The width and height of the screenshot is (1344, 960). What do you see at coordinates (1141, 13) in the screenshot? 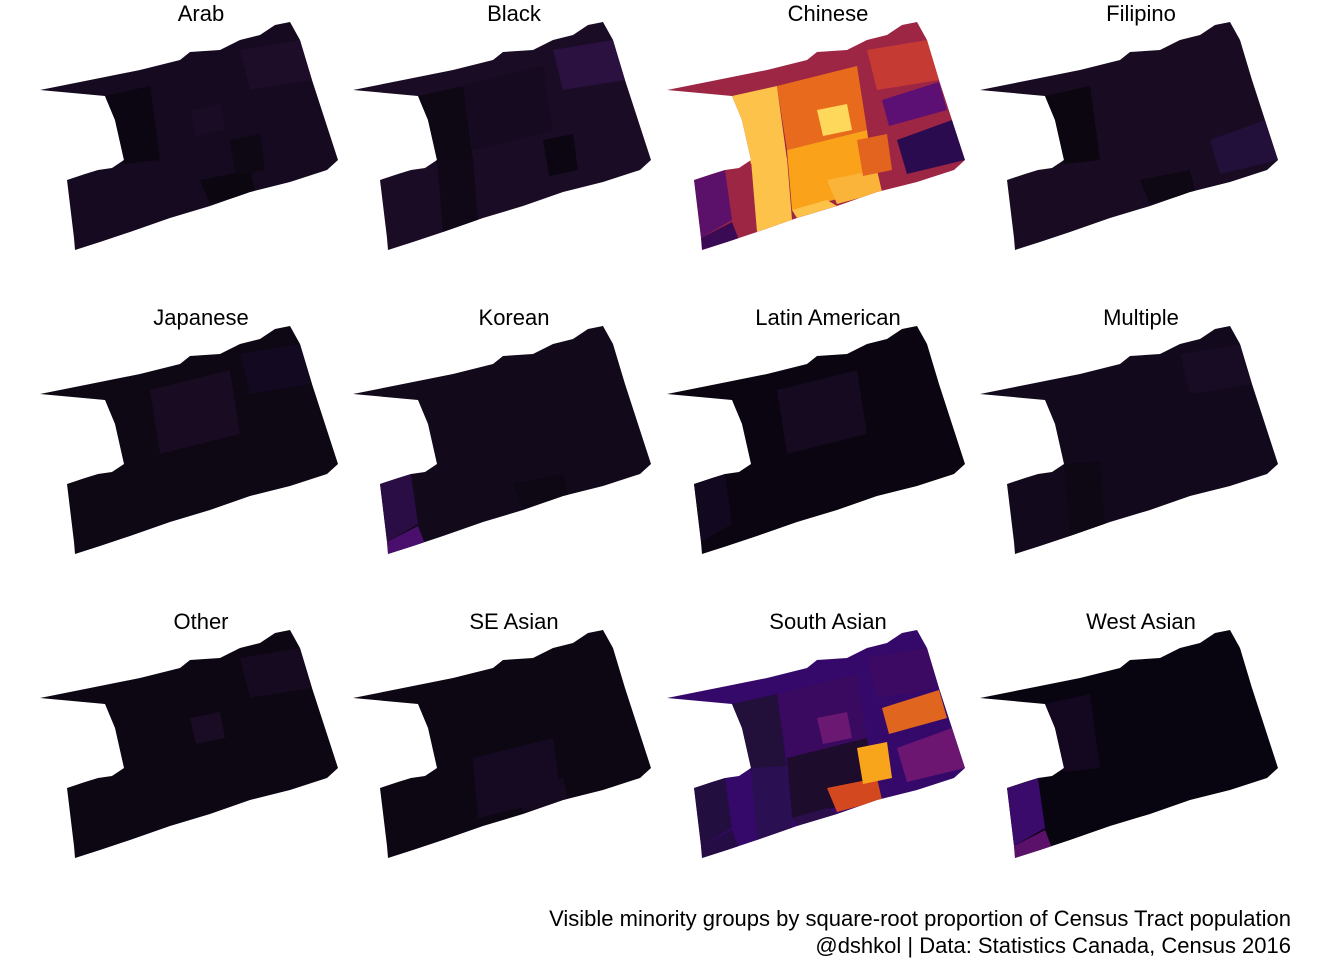
I see `panel-title: Filipino` at bounding box center [1141, 13].